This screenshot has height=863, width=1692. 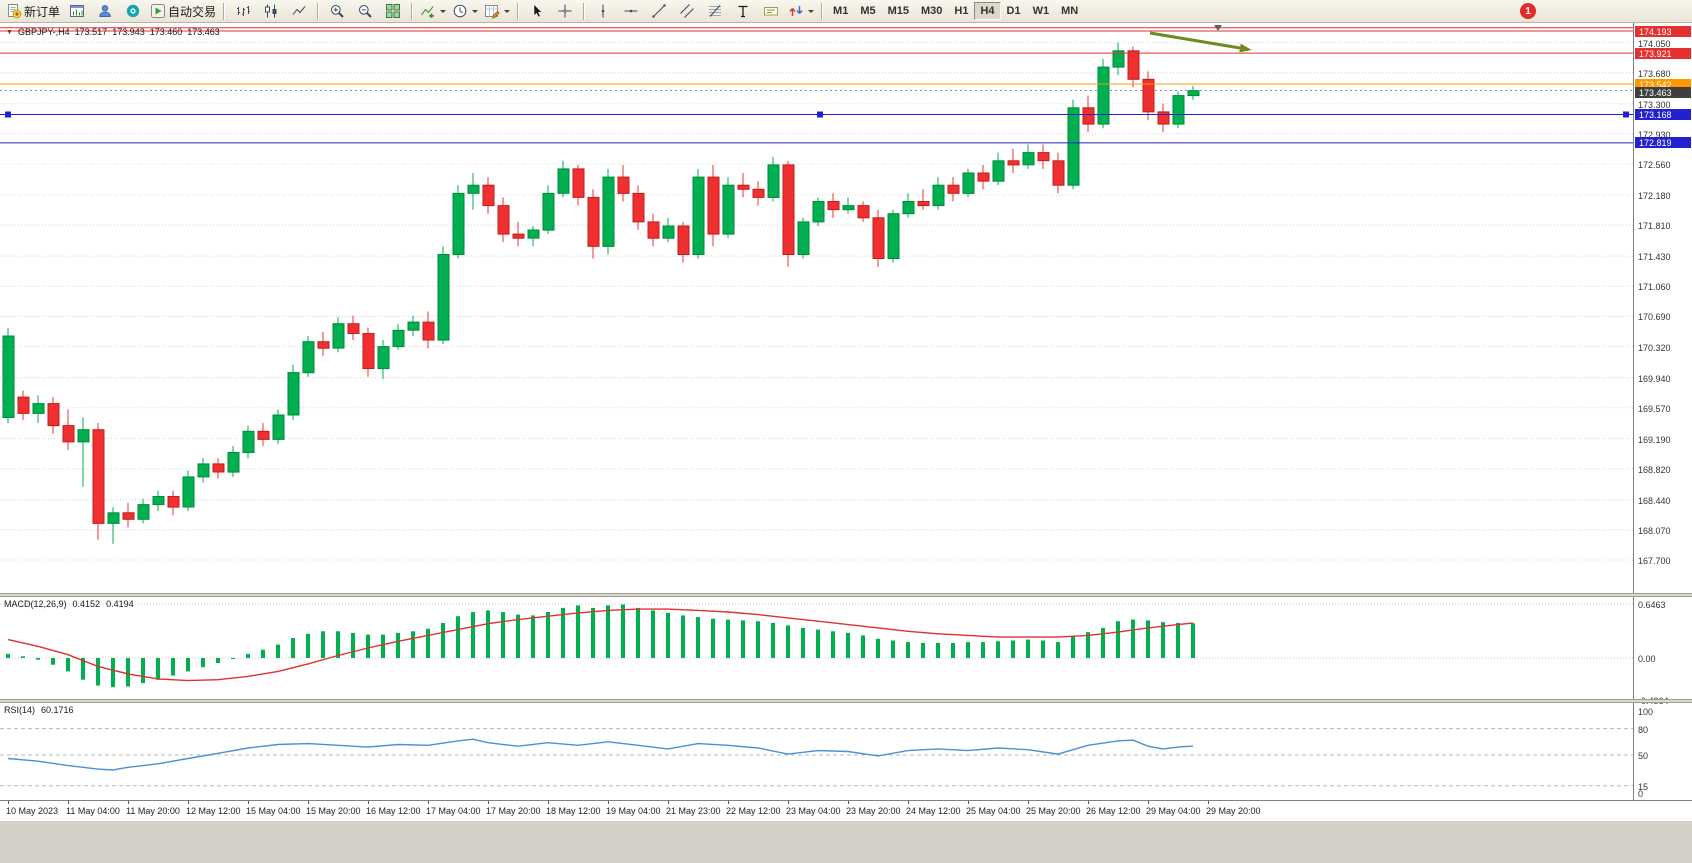 I want to click on price-label: 172.930, so click(x=1654, y=134).